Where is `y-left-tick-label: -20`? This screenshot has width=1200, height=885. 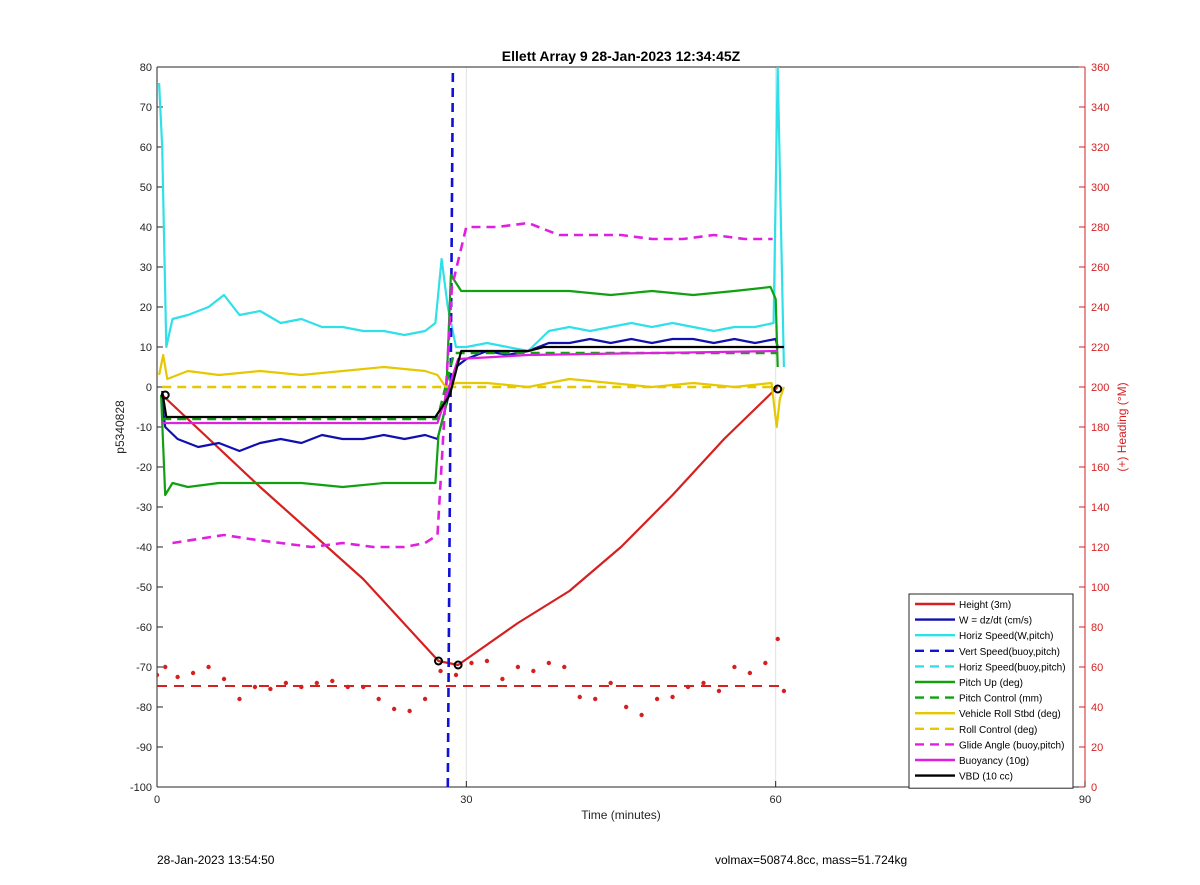
y-left-tick-label: -20 is located at coordinates (144, 468).